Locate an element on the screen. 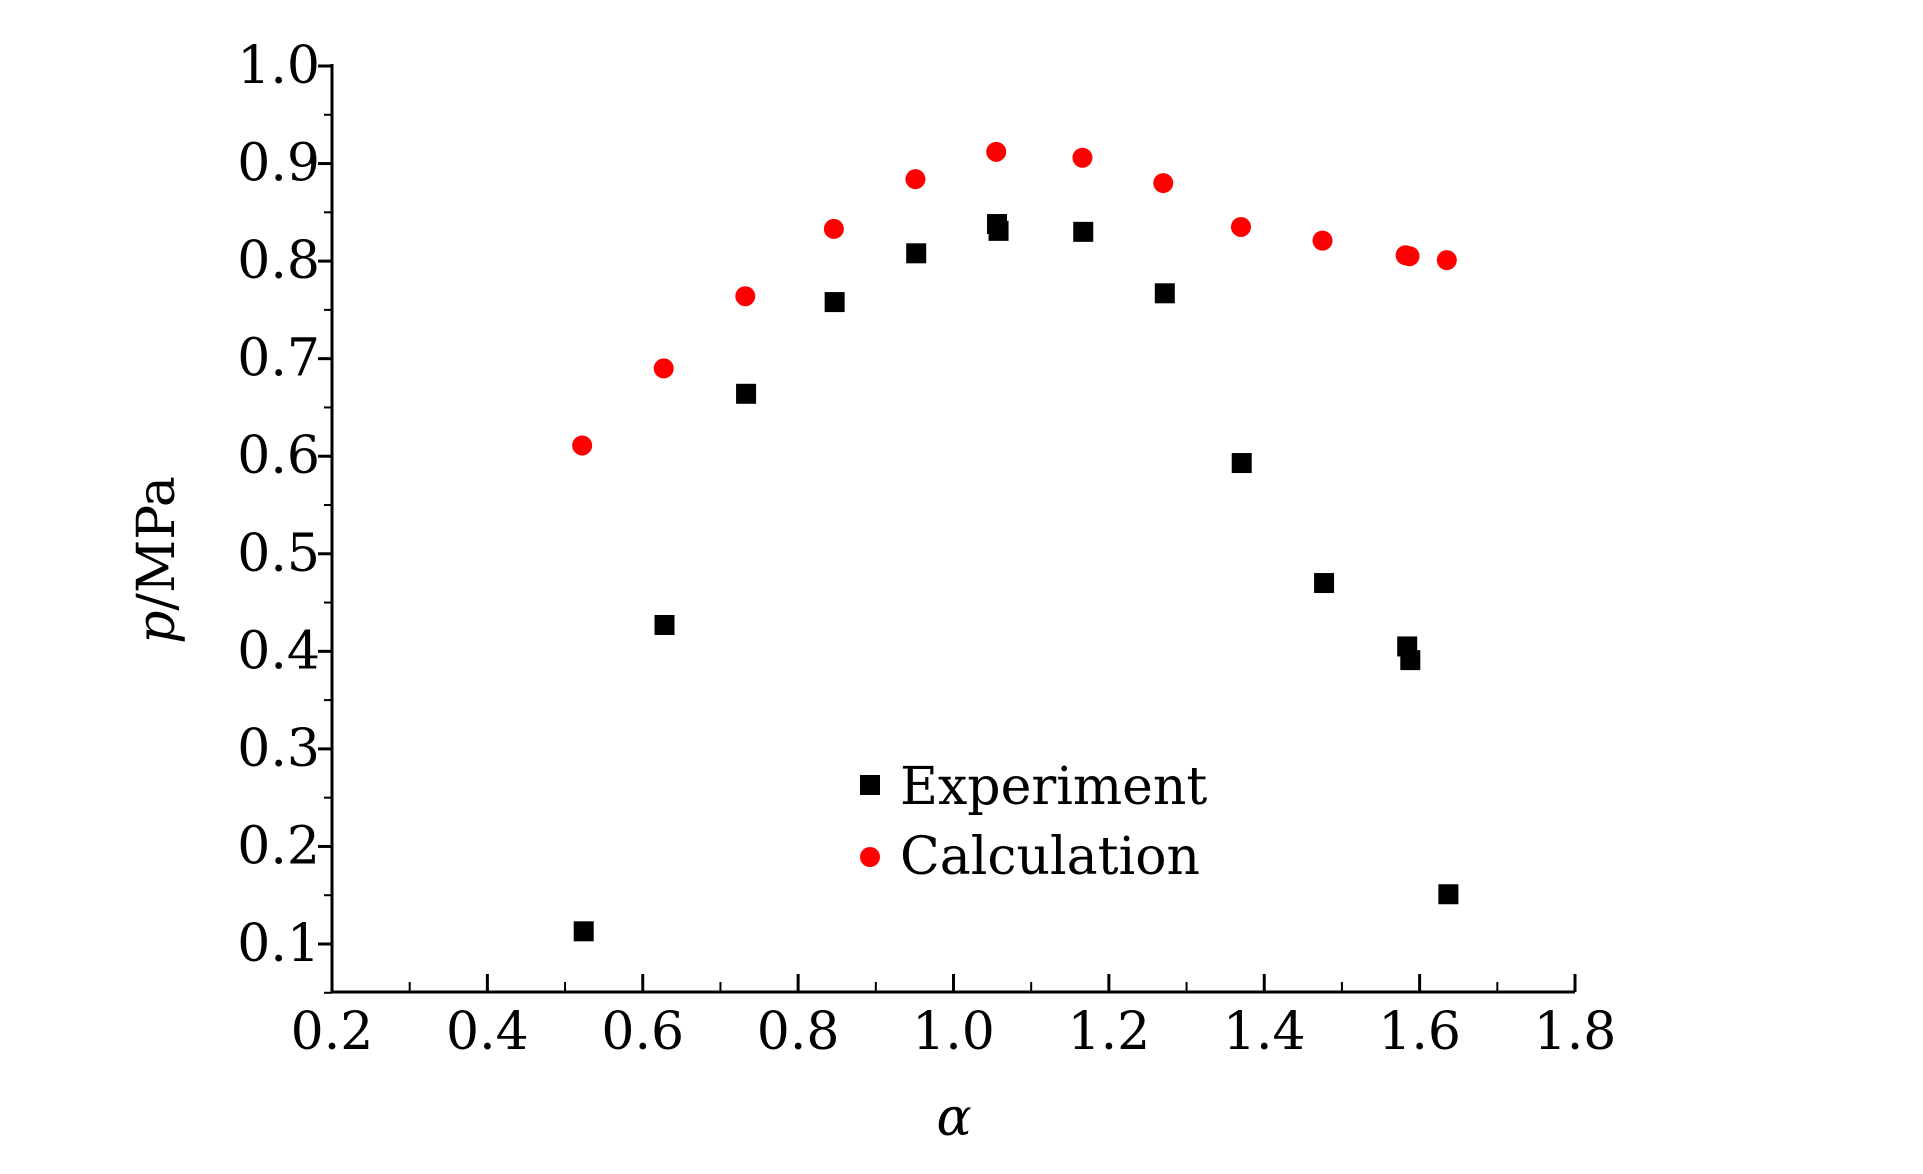  x-tick-label: 1.2 is located at coordinates (1109, 1032).